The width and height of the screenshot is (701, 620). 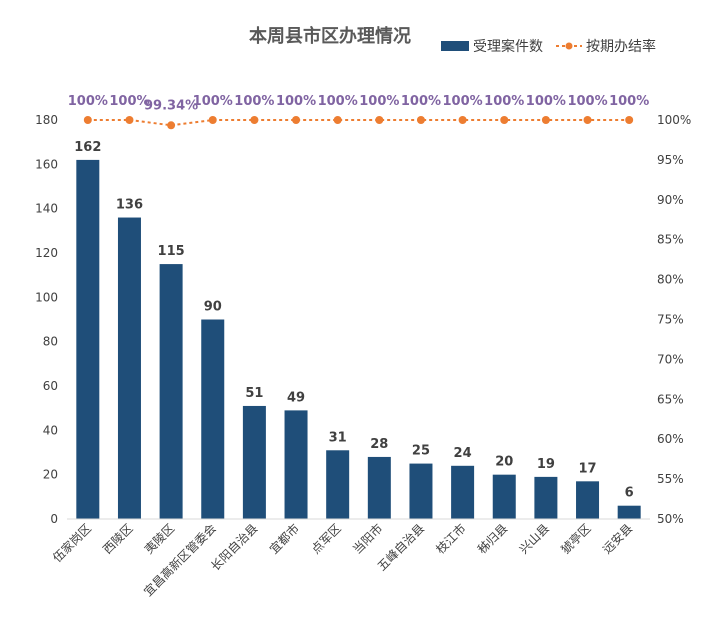 I want to click on left-tick-label: 0, so click(x=54, y=519).